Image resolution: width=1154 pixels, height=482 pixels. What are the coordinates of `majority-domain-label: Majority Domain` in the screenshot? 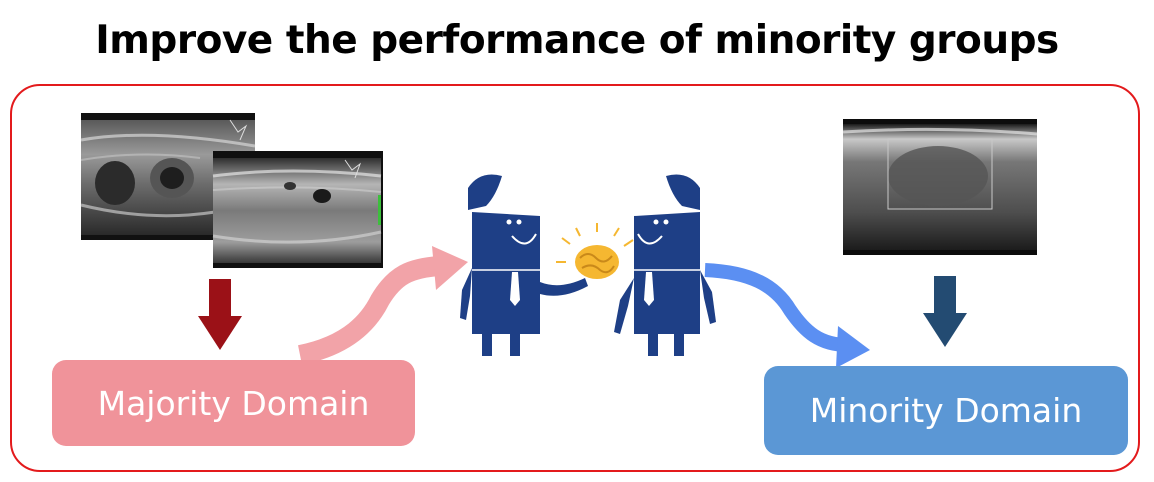 It's located at (233, 403).